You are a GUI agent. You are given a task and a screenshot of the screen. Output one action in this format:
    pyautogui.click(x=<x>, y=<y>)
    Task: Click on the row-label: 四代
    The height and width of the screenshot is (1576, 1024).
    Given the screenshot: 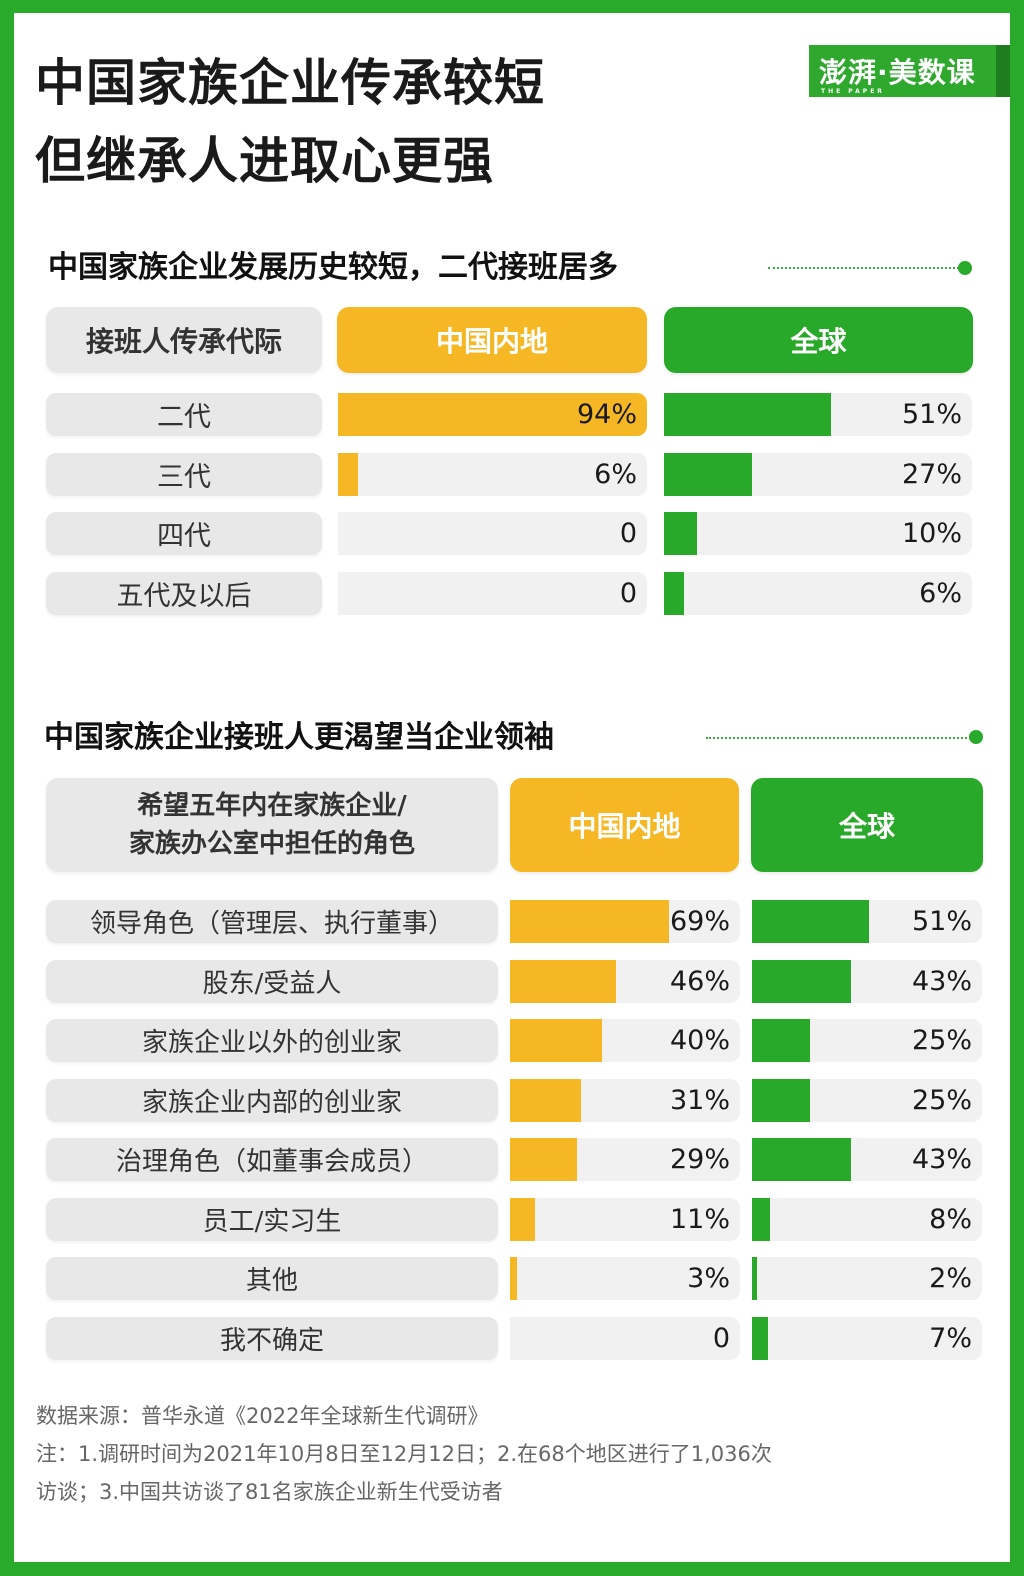 What is the action you would take?
    pyautogui.click(x=184, y=533)
    